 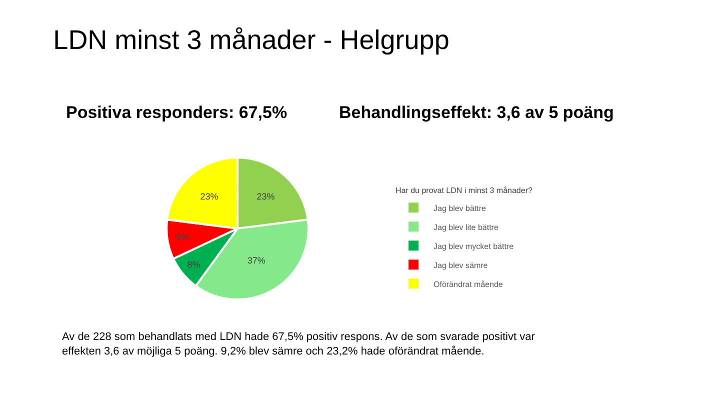 What do you see at coordinates (193, 265) in the screenshot?
I see `data-label: 8%` at bounding box center [193, 265].